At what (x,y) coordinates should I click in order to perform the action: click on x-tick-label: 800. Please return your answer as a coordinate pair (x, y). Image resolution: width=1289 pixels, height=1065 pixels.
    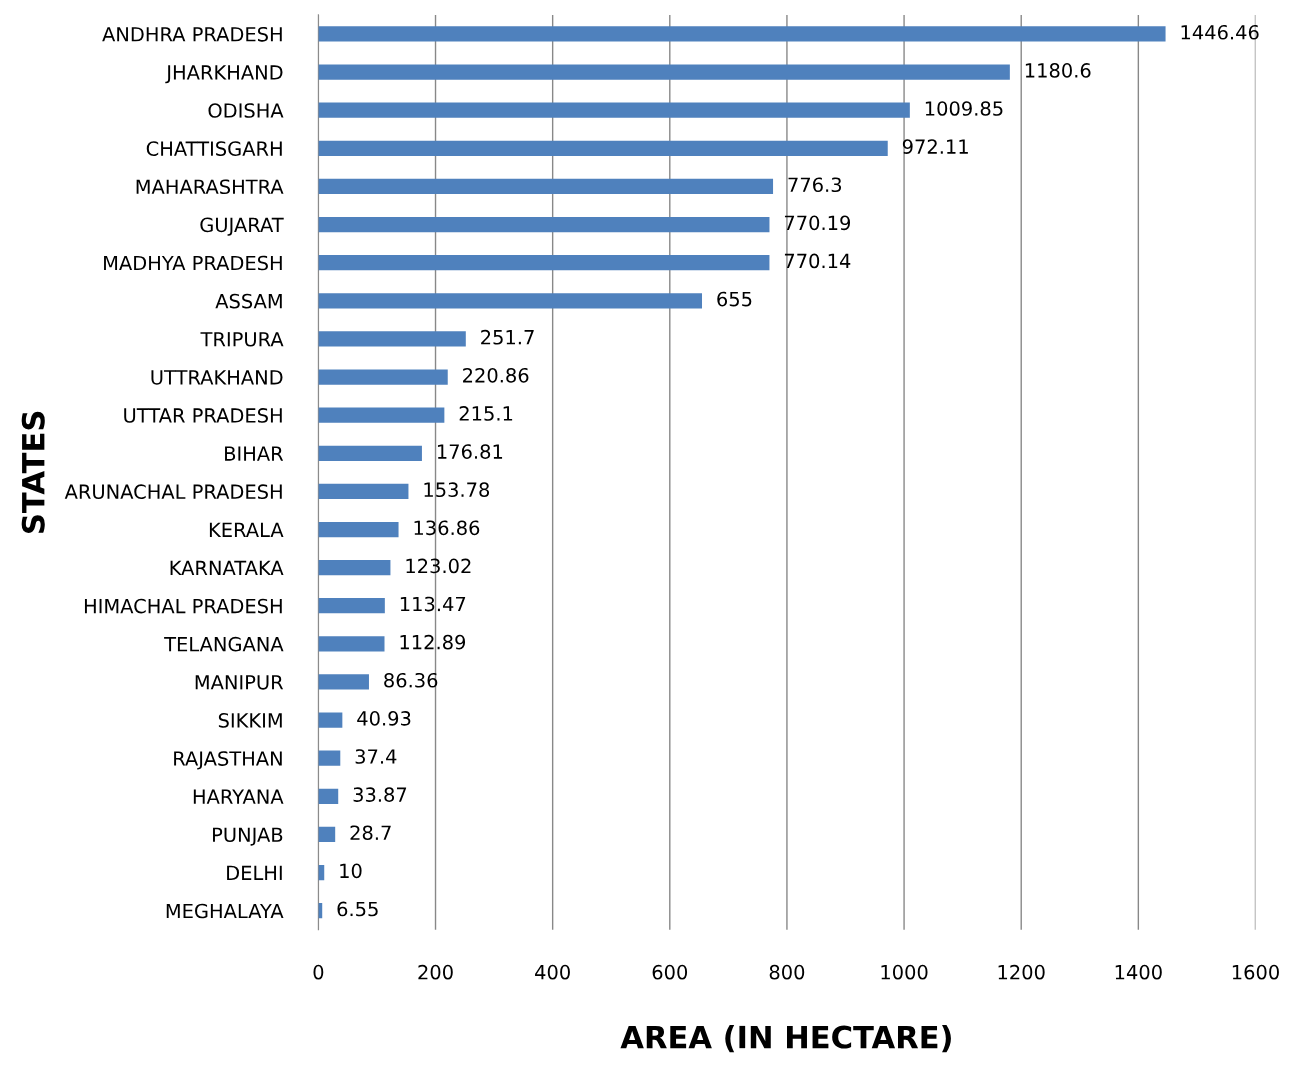
    Looking at the image, I should click on (787, 972).